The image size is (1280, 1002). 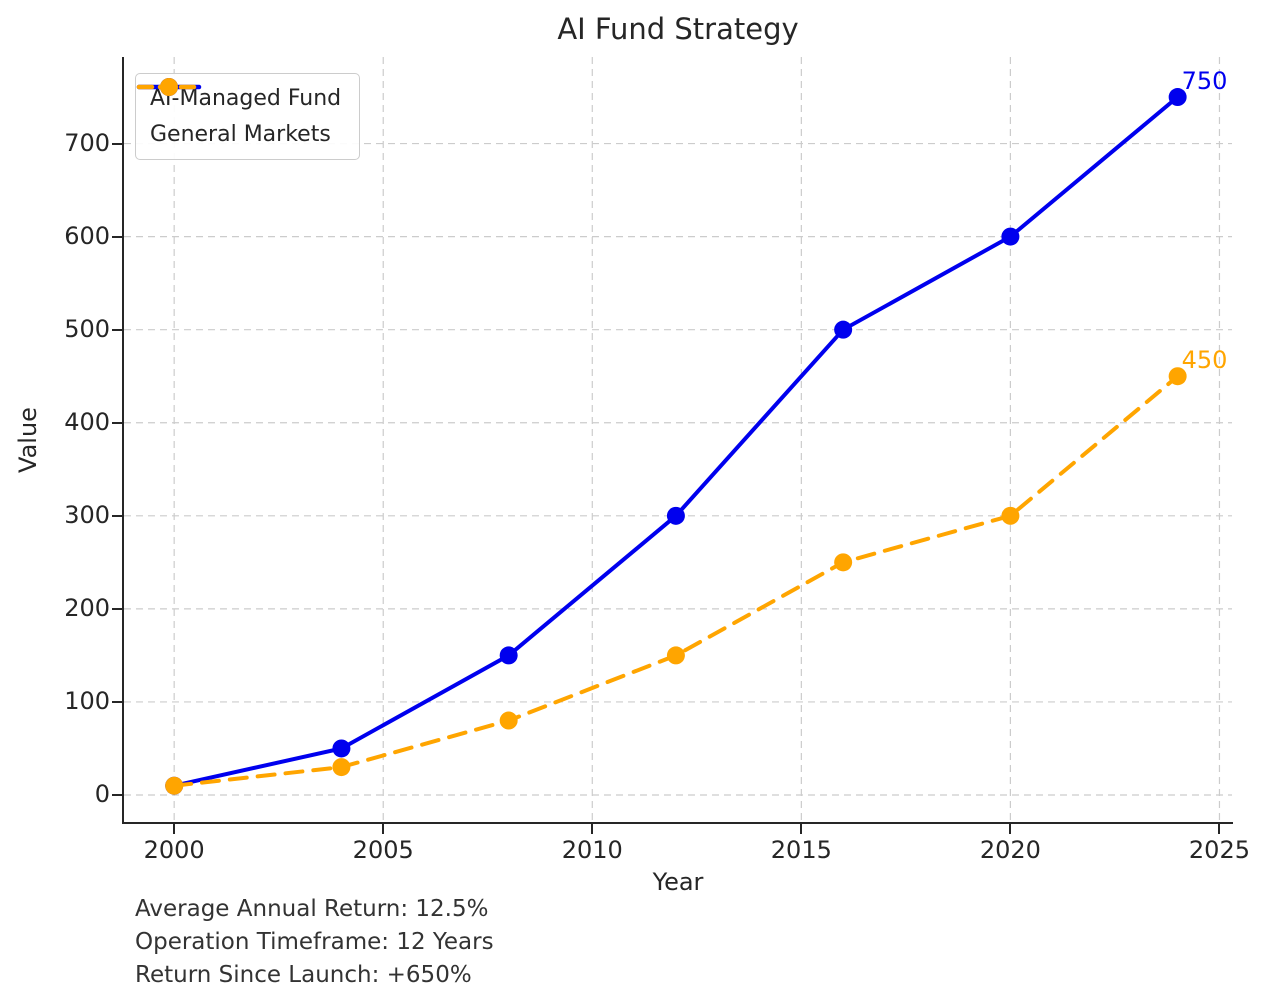 What do you see at coordinates (675, 515) in the screenshot?
I see `marker-series0-2012` at bounding box center [675, 515].